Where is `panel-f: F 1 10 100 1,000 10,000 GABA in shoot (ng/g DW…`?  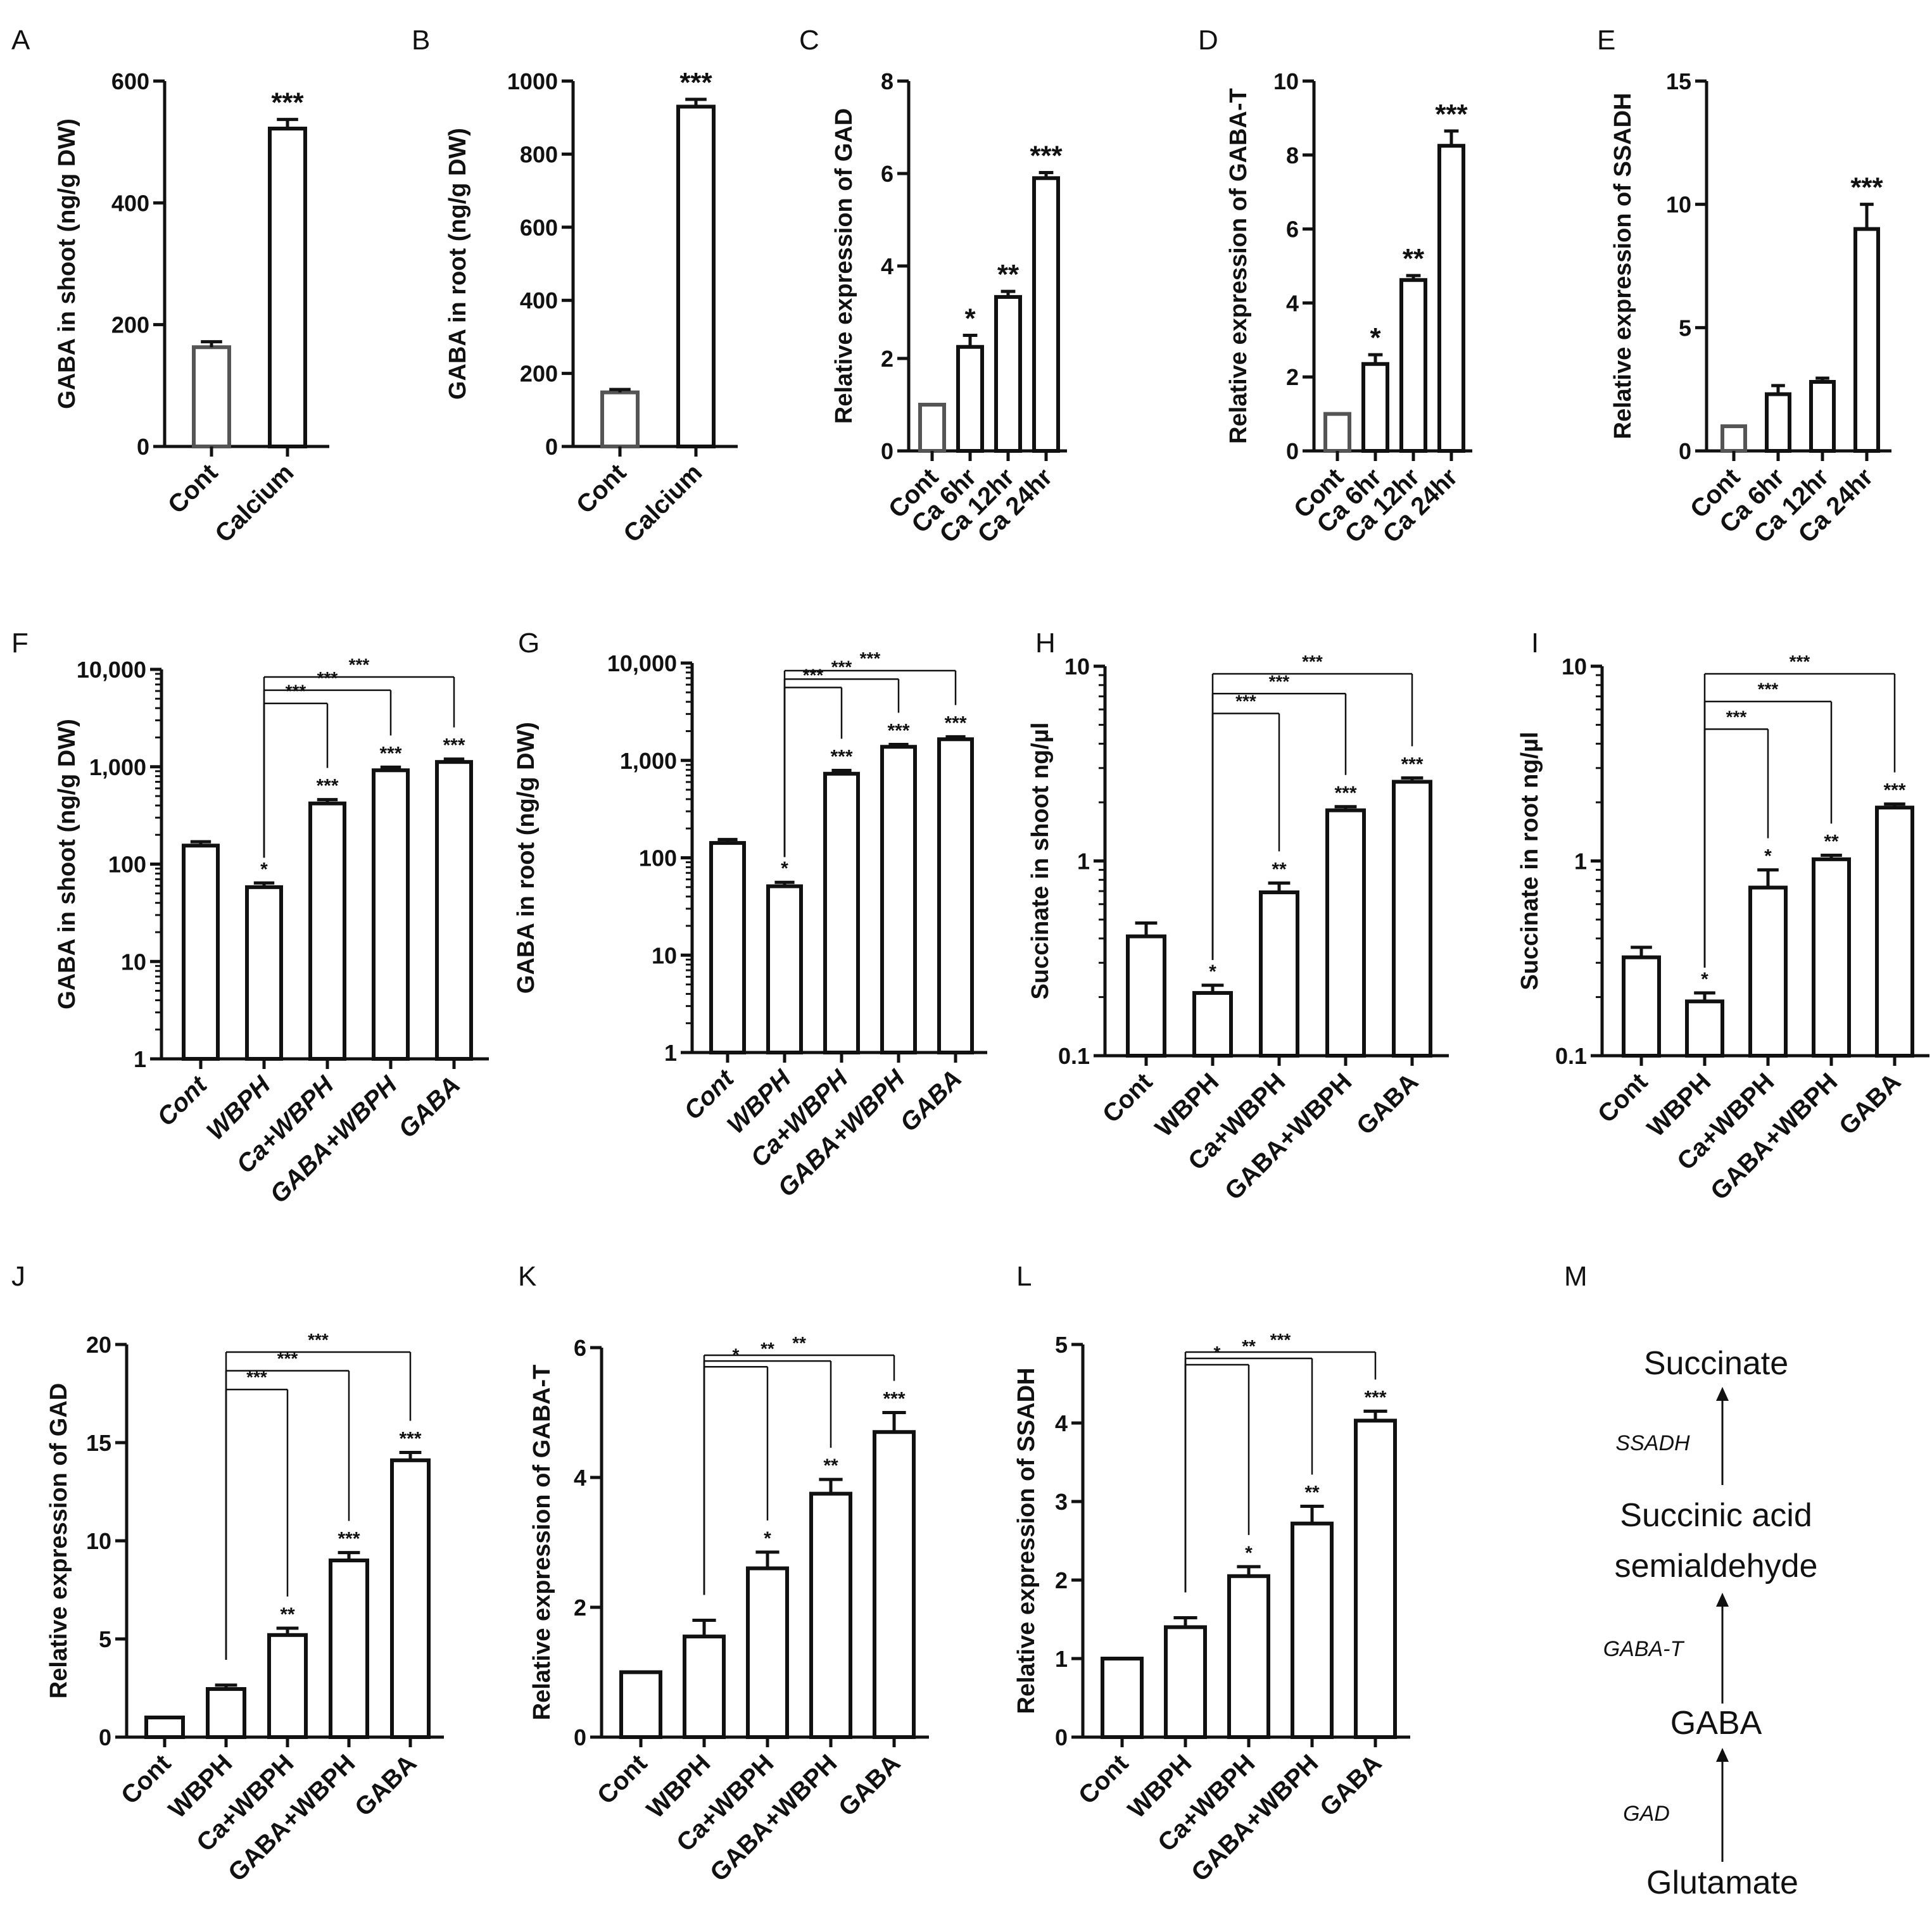 panel-f: F 1 10 100 1,000 10,000 GABA in shoot (ng/g DW… is located at coordinates (250, 919).